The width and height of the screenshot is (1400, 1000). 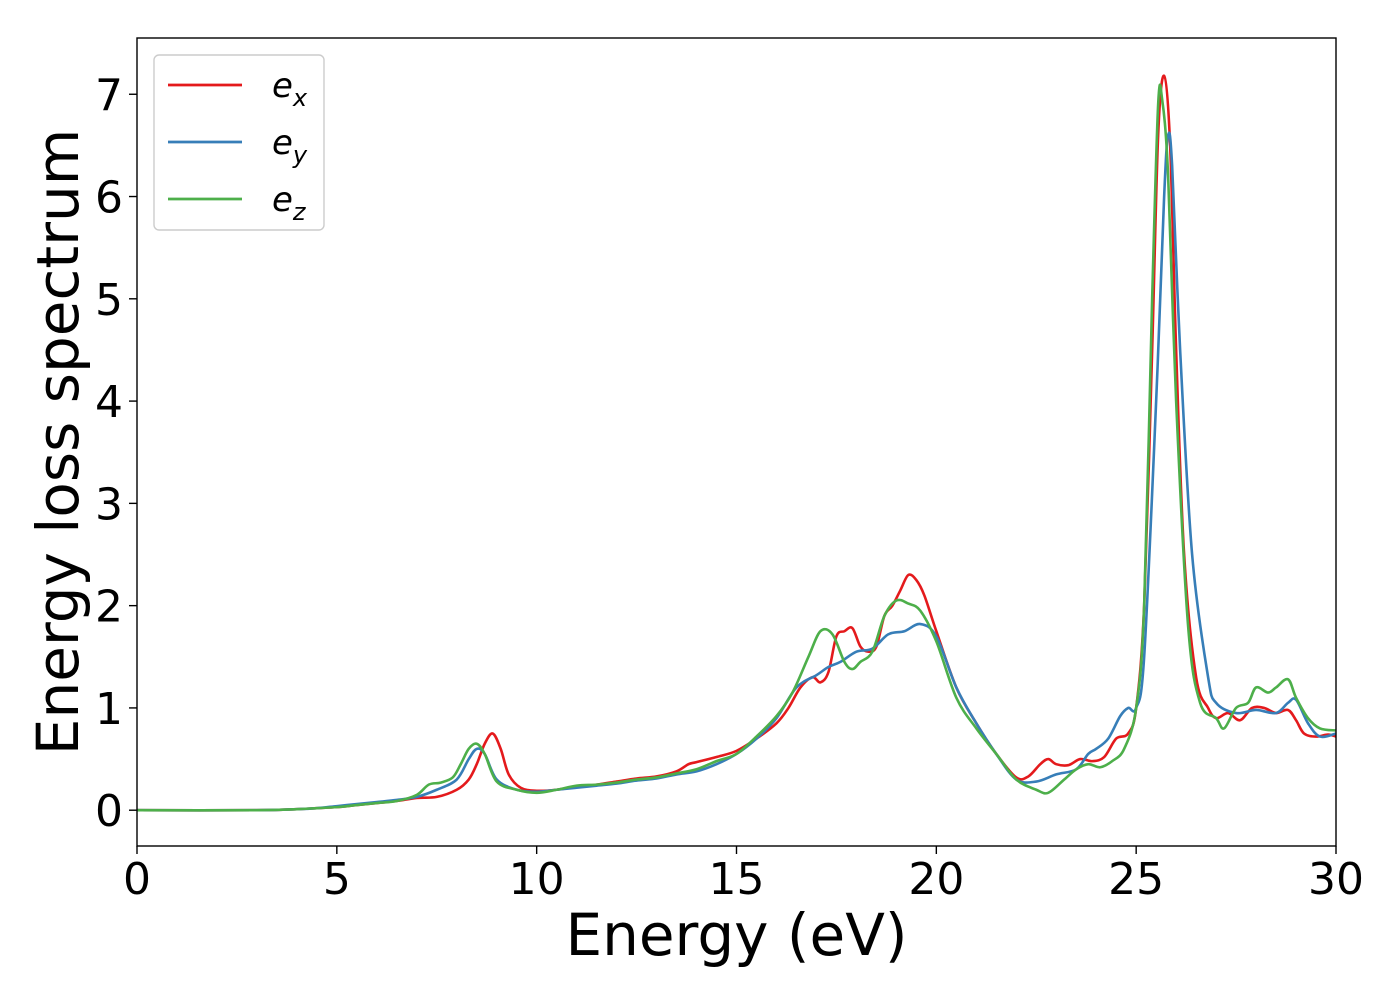 I want to click on legend-label-x: ex, so click(x=290, y=89).